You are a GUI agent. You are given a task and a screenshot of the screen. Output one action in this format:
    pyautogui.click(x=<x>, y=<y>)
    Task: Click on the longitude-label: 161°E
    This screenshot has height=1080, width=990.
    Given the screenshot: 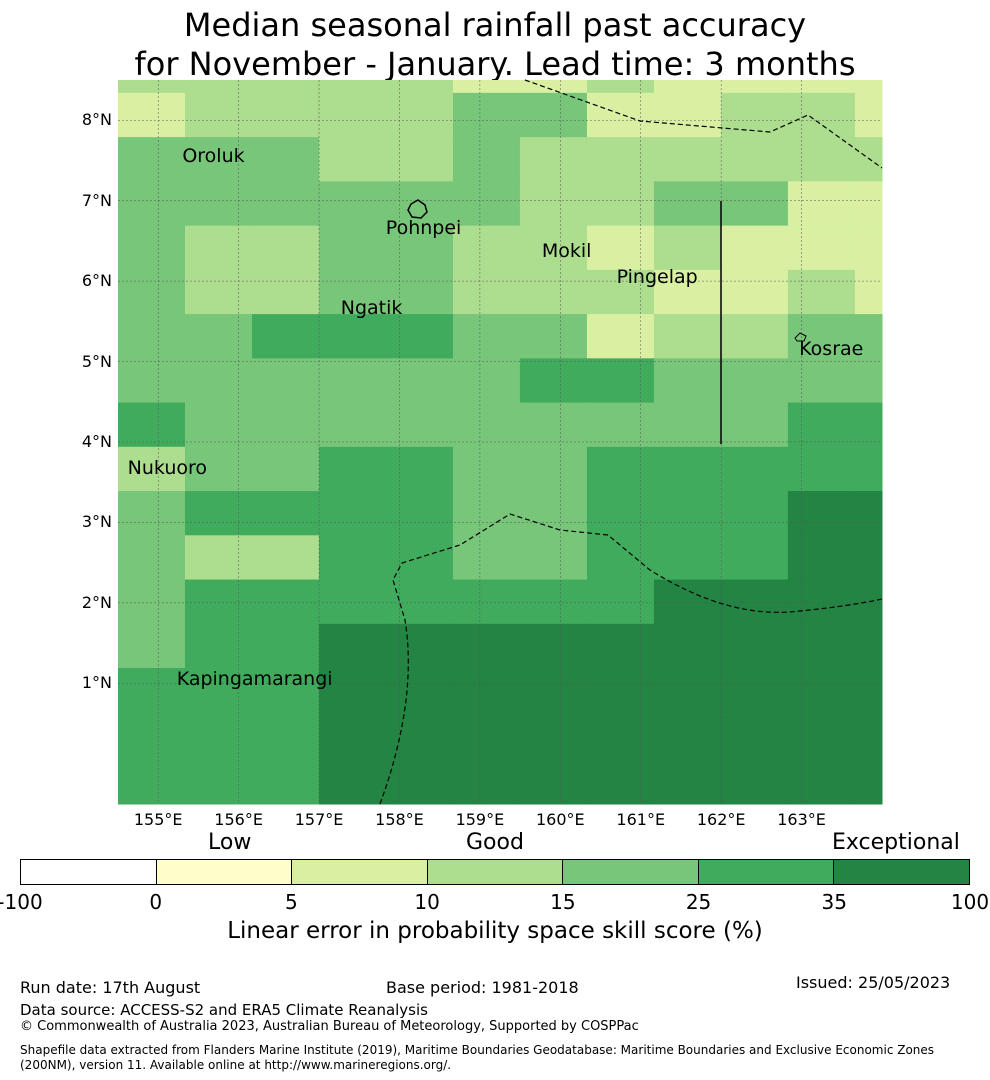 What is the action you would take?
    pyautogui.click(x=641, y=819)
    